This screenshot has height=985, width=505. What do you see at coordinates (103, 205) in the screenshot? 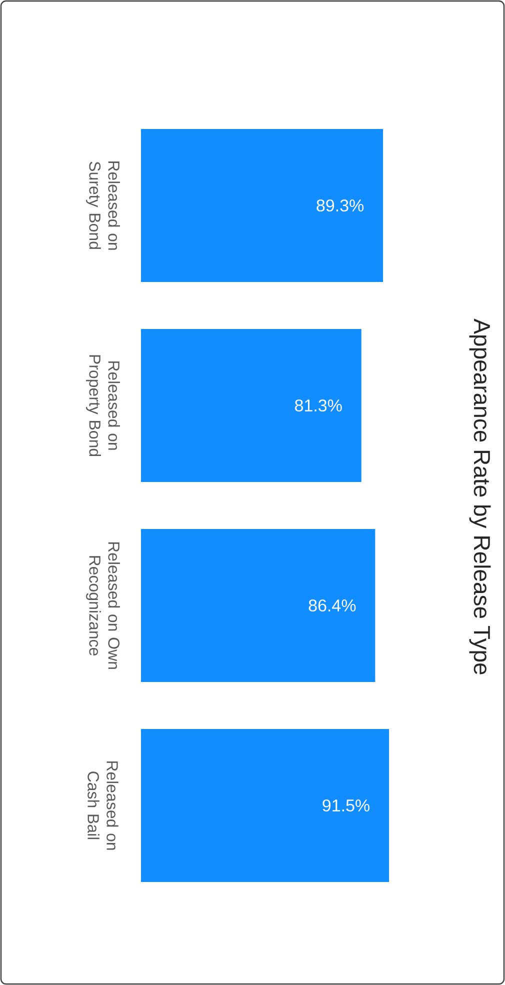
I see `y-tick-label: Released on Surety Bond` at bounding box center [103, 205].